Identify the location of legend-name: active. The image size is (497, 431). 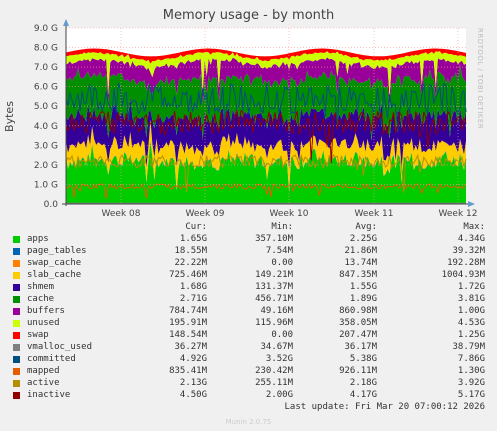
(43, 383).